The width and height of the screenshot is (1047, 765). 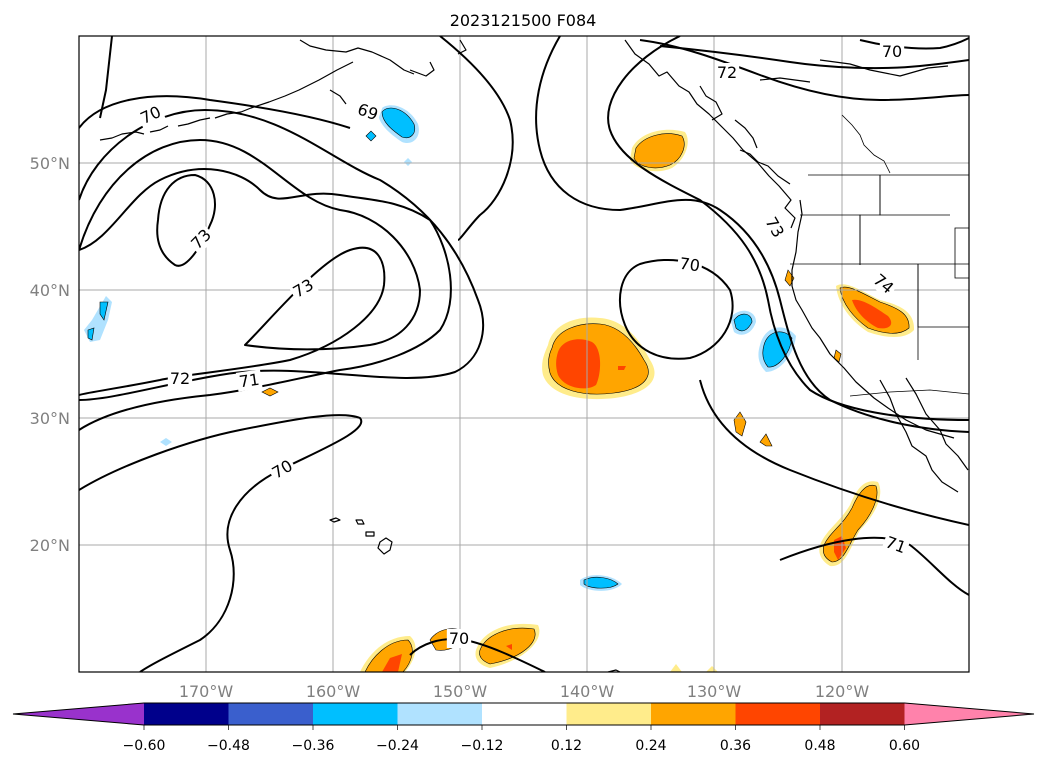 What do you see at coordinates (50, 418) in the screenshot?
I see `lat-tick-label: 30°N` at bounding box center [50, 418].